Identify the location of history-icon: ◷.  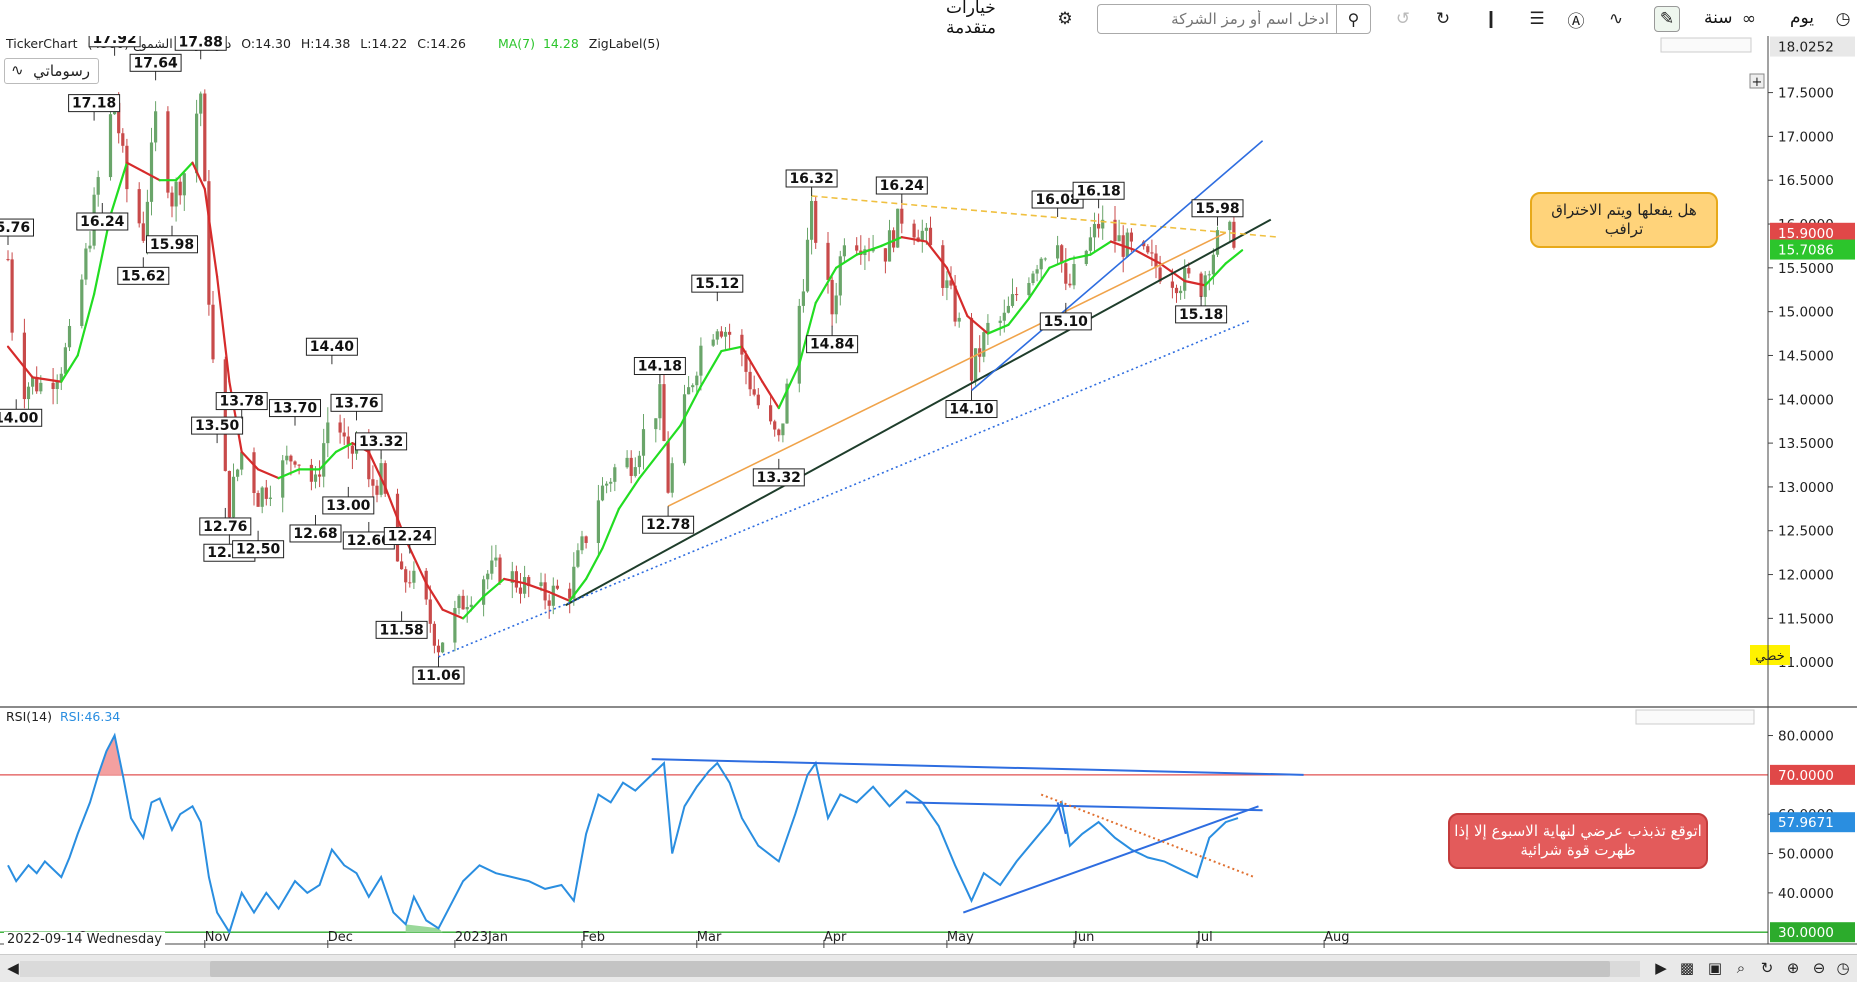
(1843, 968).